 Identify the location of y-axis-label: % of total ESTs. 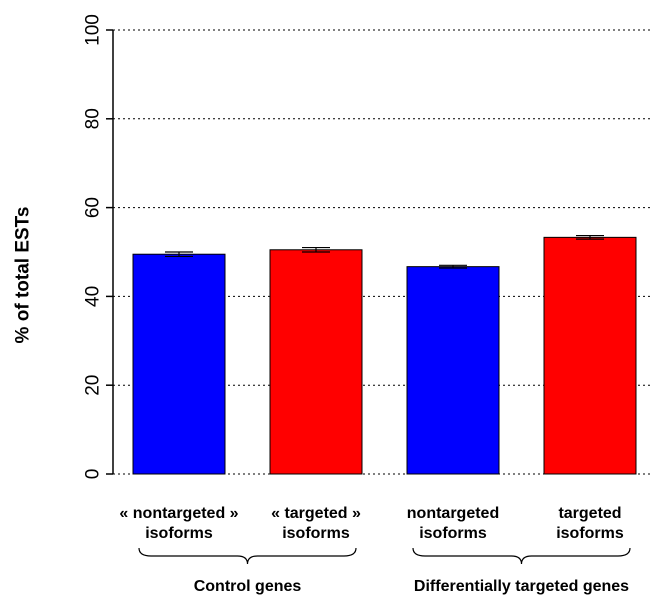
(23, 275).